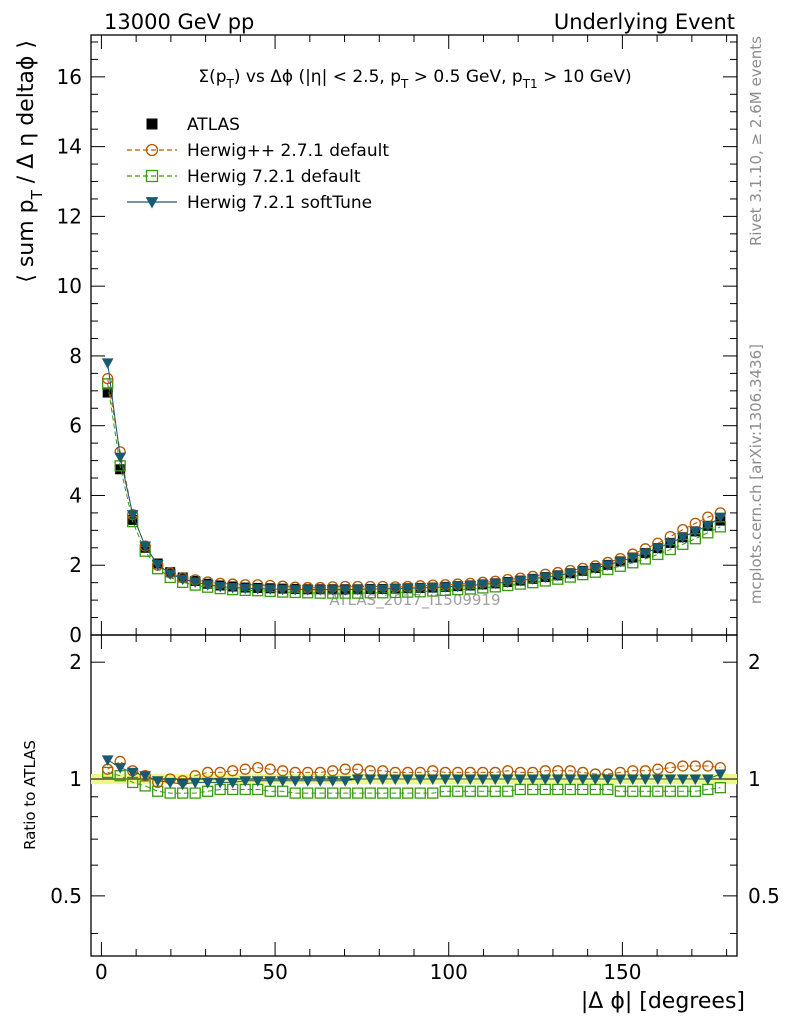 The image size is (786, 1028). I want to click on legend-label: Herwig++ 2.7.1 default, so click(288, 151).